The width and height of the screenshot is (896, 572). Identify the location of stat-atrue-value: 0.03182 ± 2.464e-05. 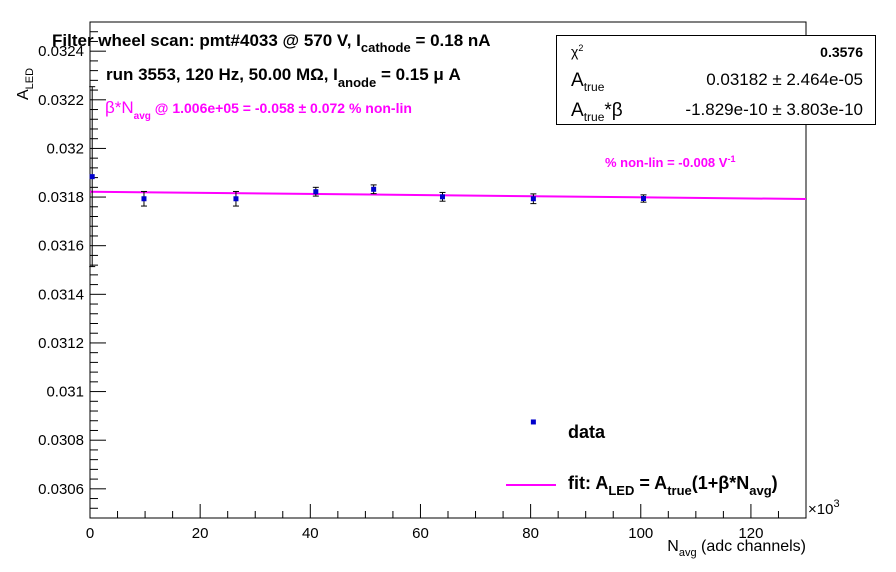
(784, 79).